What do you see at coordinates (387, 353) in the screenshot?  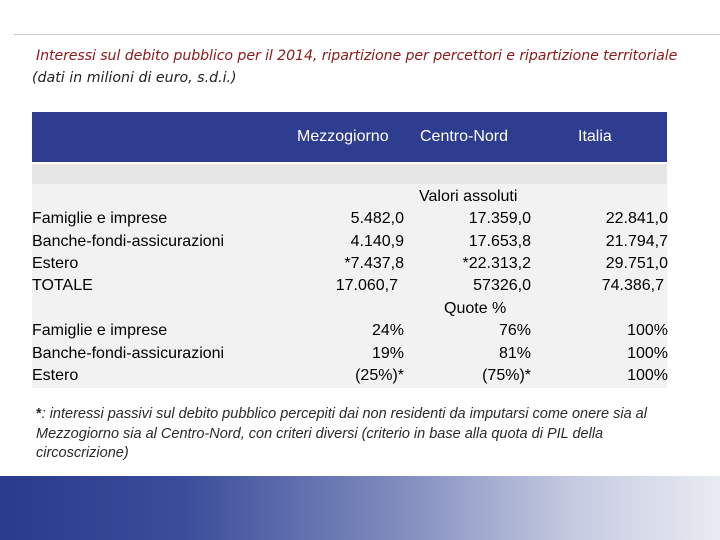 I see `cell-mezzogiorno: 19%` at bounding box center [387, 353].